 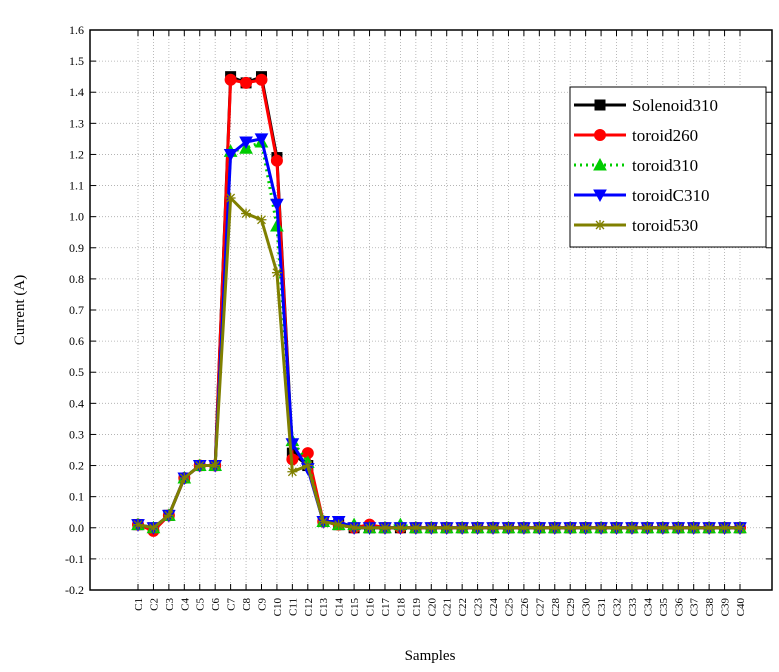 What do you see at coordinates (76, 123) in the screenshot?
I see `y-tick-label: 1.3` at bounding box center [76, 123].